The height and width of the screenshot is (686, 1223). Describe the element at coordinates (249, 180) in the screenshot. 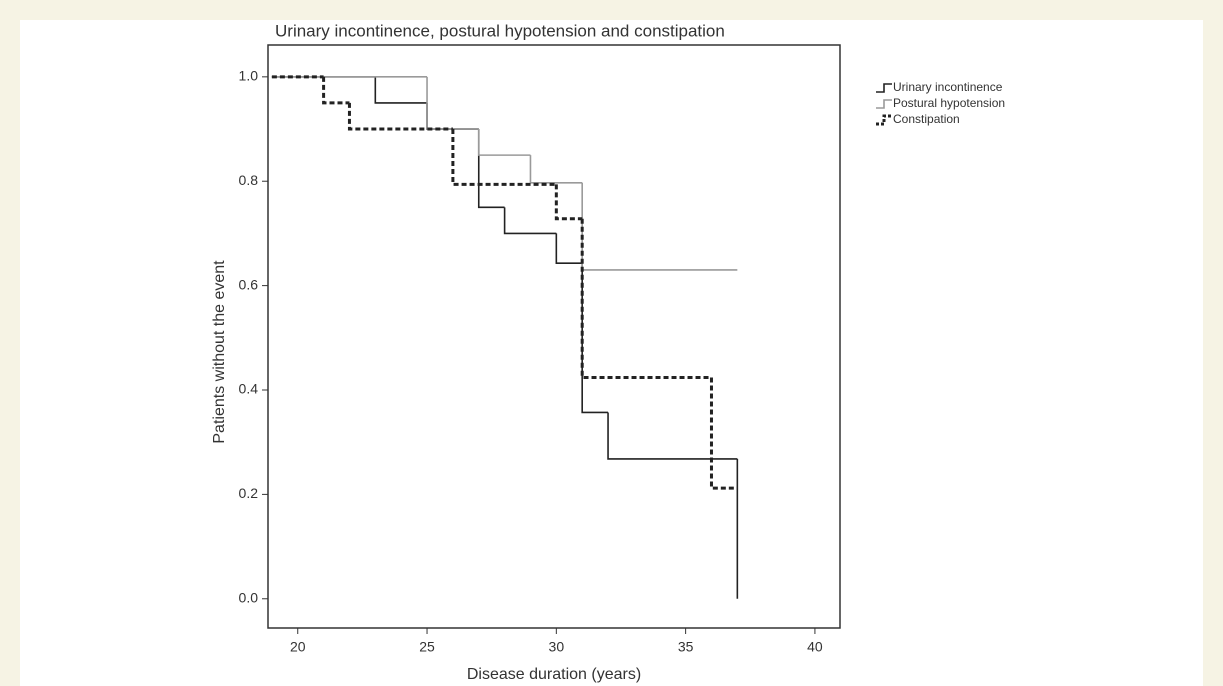

I see `y-tick-label: 0.8` at that location.